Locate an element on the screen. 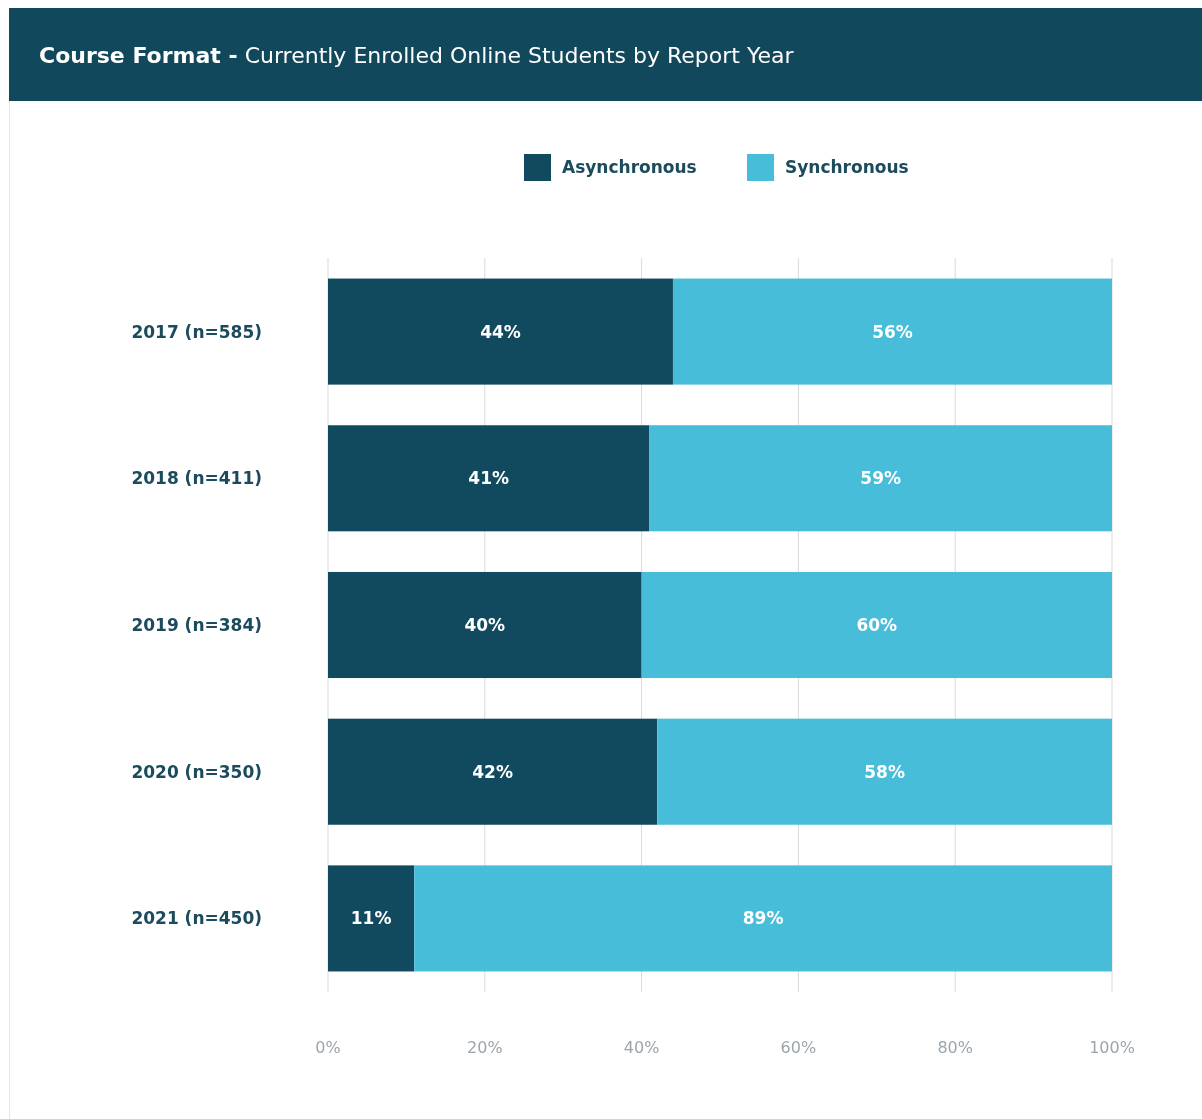  x-tick-label: 100% is located at coordinates (1112, 1047).